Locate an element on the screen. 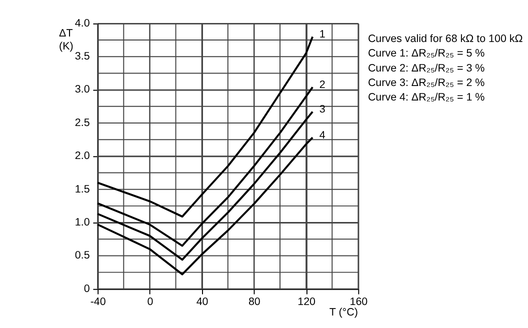 This screenshot has height=328, width=528. y-tick-label: 1.5 is located at coordinates (82, 189).